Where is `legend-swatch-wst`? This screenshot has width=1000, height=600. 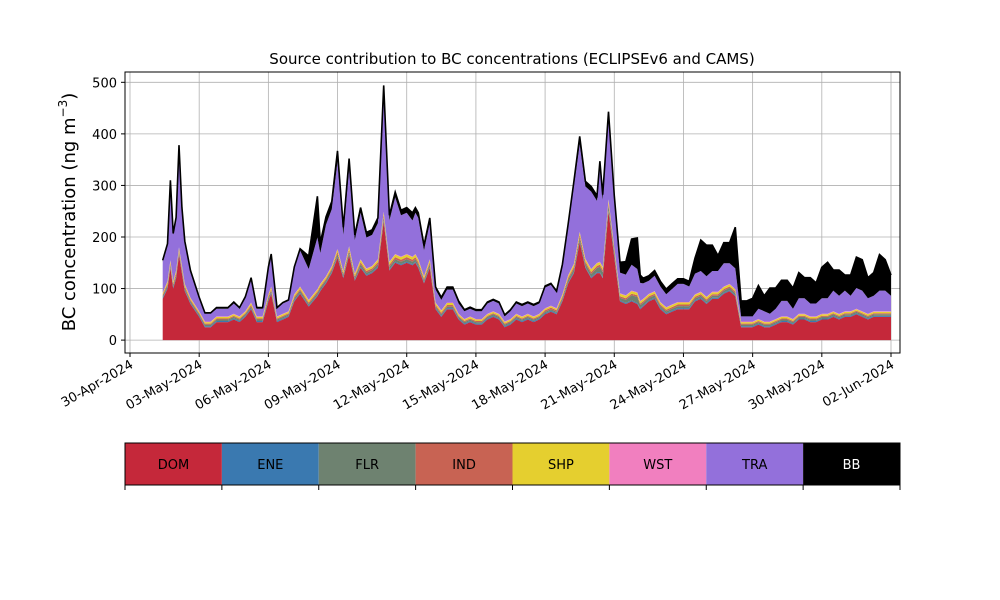
legend-swatch-wst is located at coordinates (658, 464).